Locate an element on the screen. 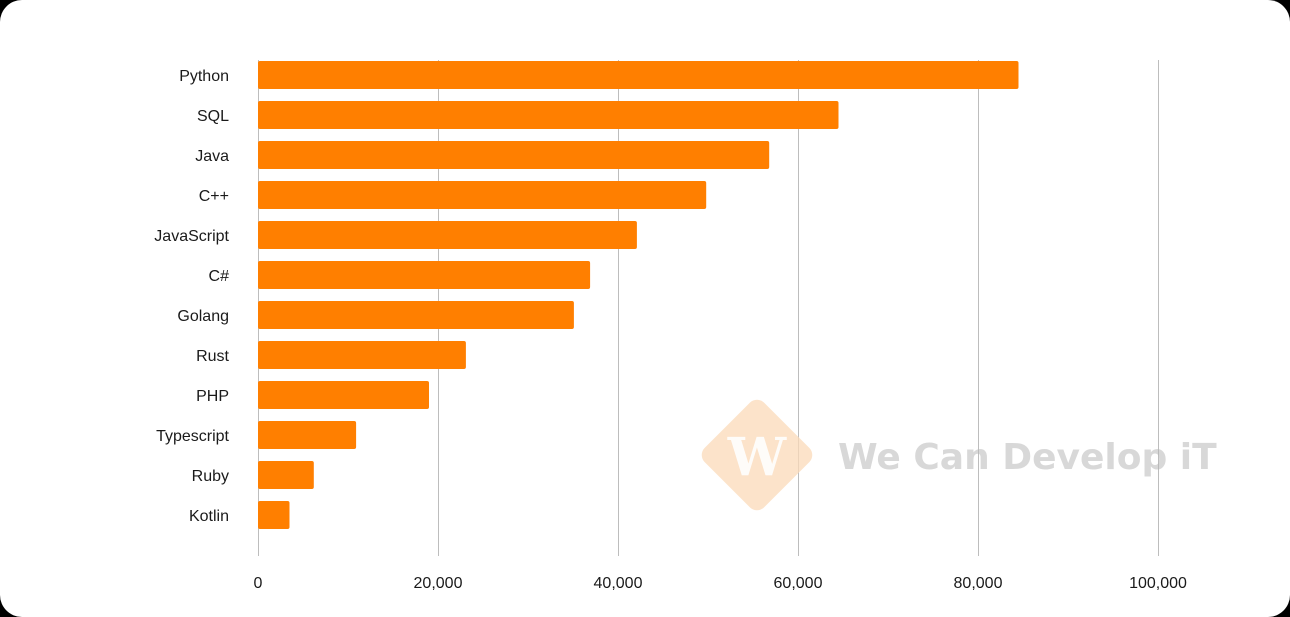 The width and height of the screenshot is (1290, 617). bar-javascript is located at coordinates (447, 235).